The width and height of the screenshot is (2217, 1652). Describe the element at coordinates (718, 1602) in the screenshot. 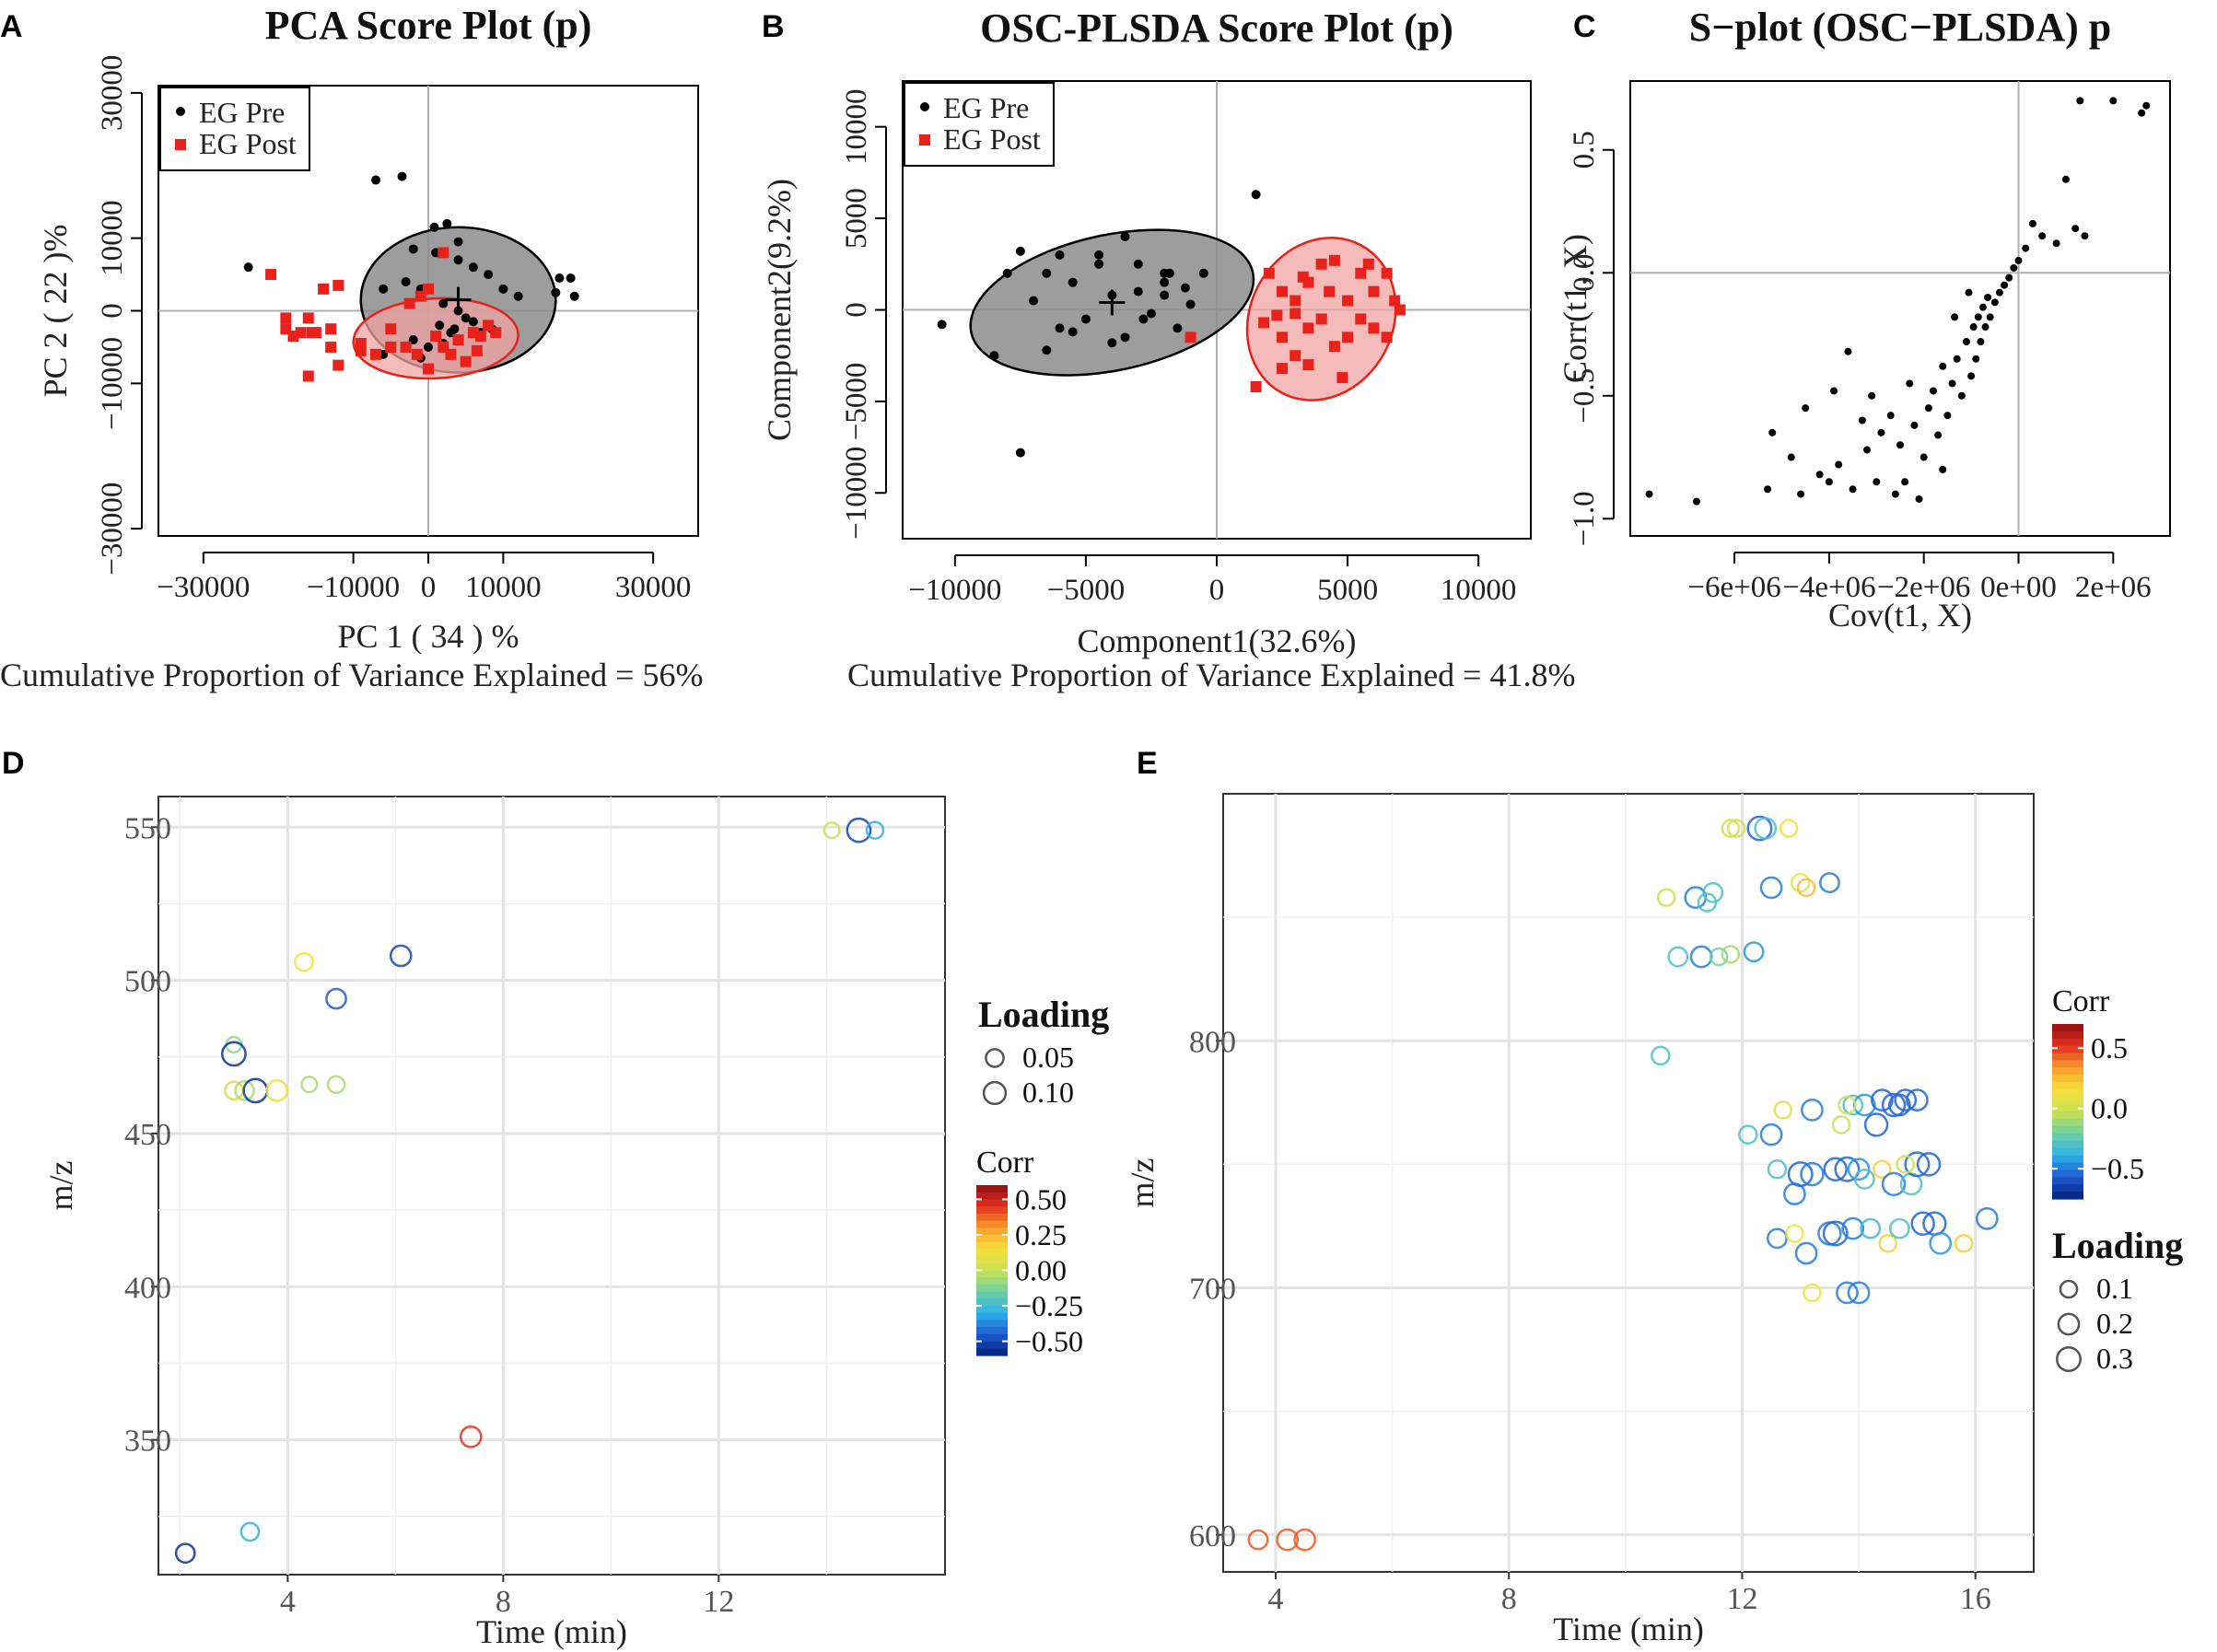

I see `x-tick-label: 12` at that location.